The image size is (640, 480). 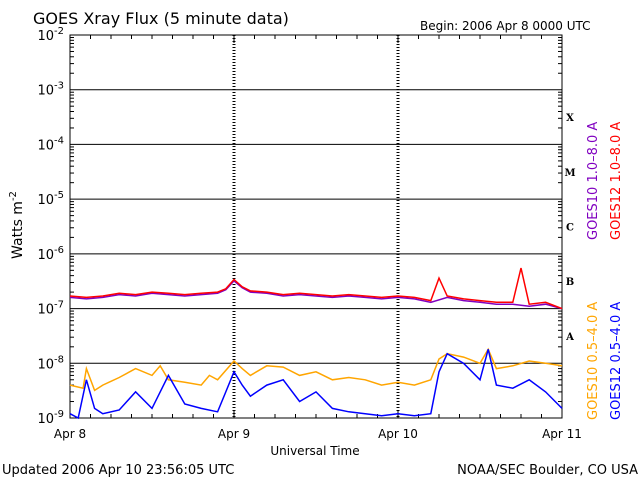 What do you see at coordinates (562, 434) in the screenshot?
I see `x-tick-label: Apr 11` at bounding box center [562, 434].